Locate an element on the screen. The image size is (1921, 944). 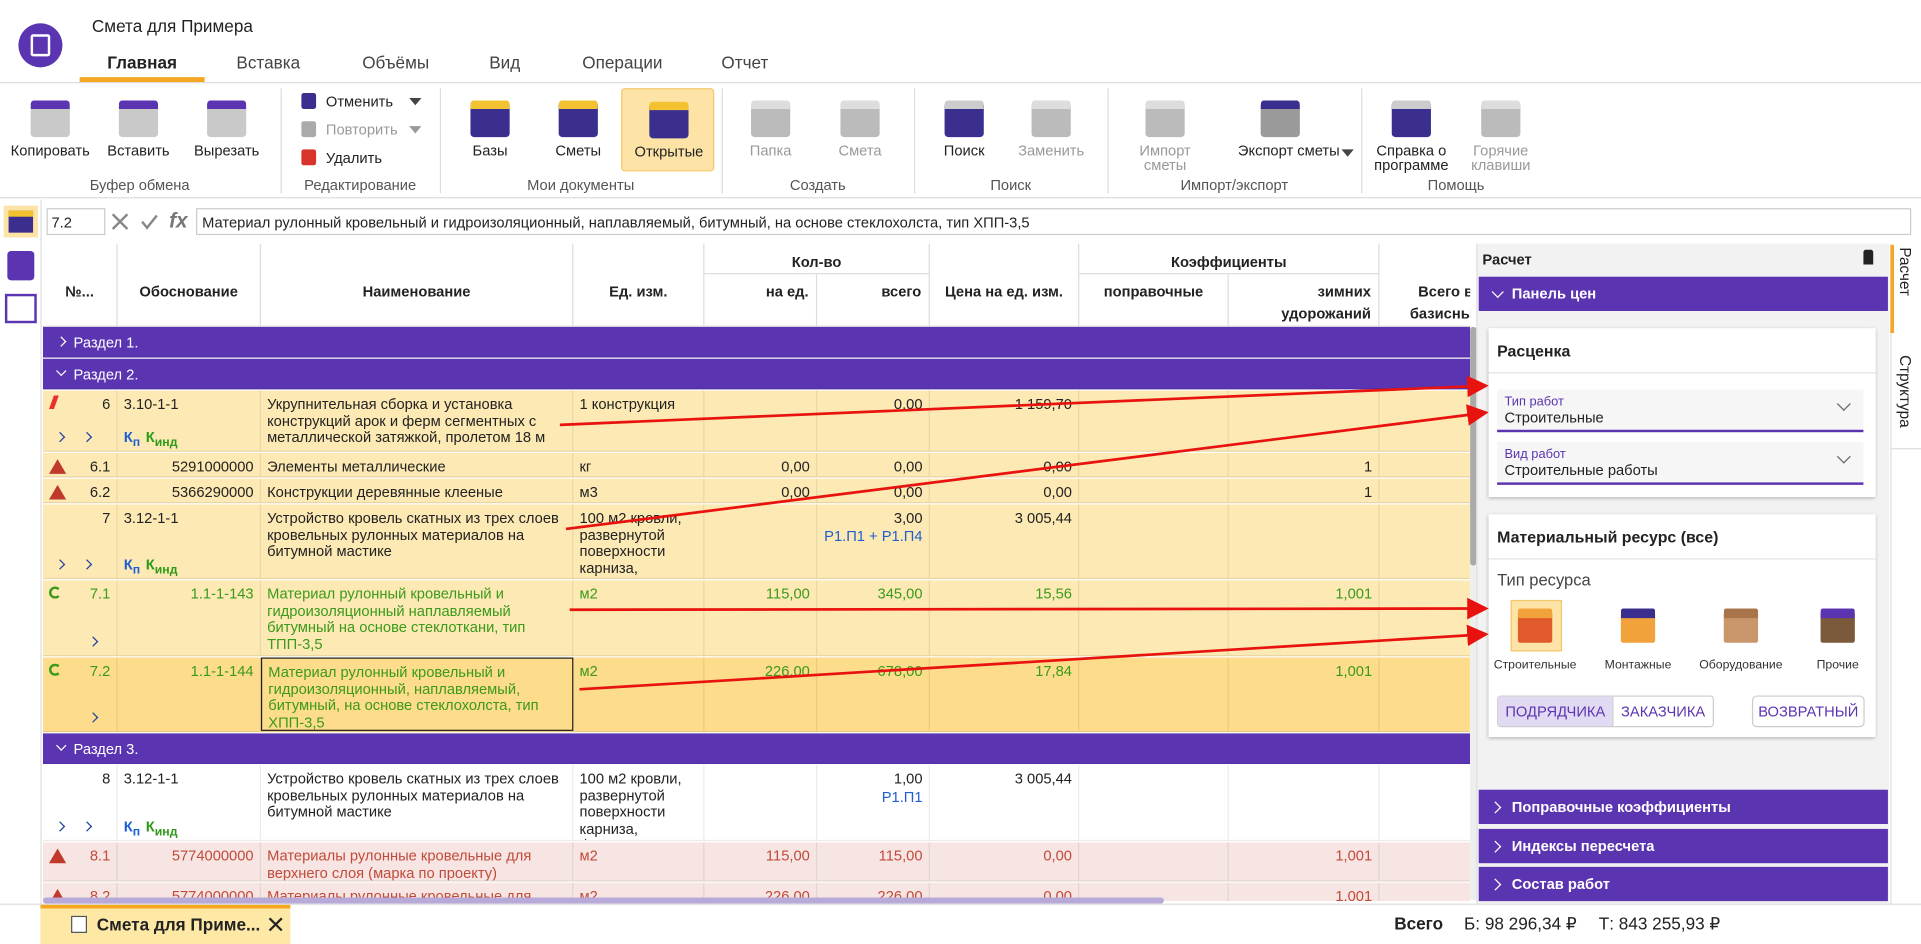
ribbon-button: Копировать is located at coordinates (50, 129).